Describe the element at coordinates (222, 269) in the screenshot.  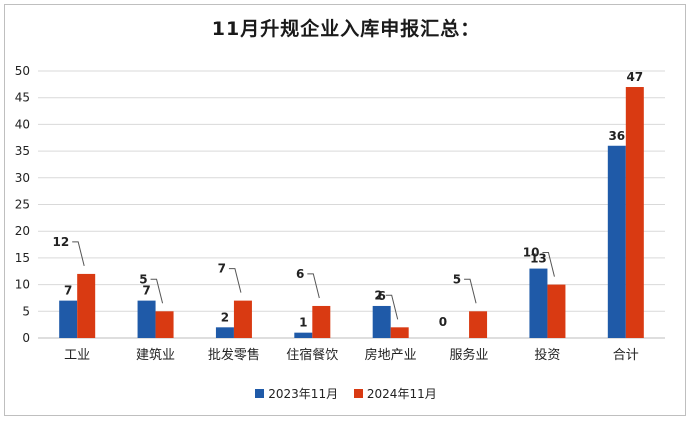
I see `data-label-series-2: 7` at that location.